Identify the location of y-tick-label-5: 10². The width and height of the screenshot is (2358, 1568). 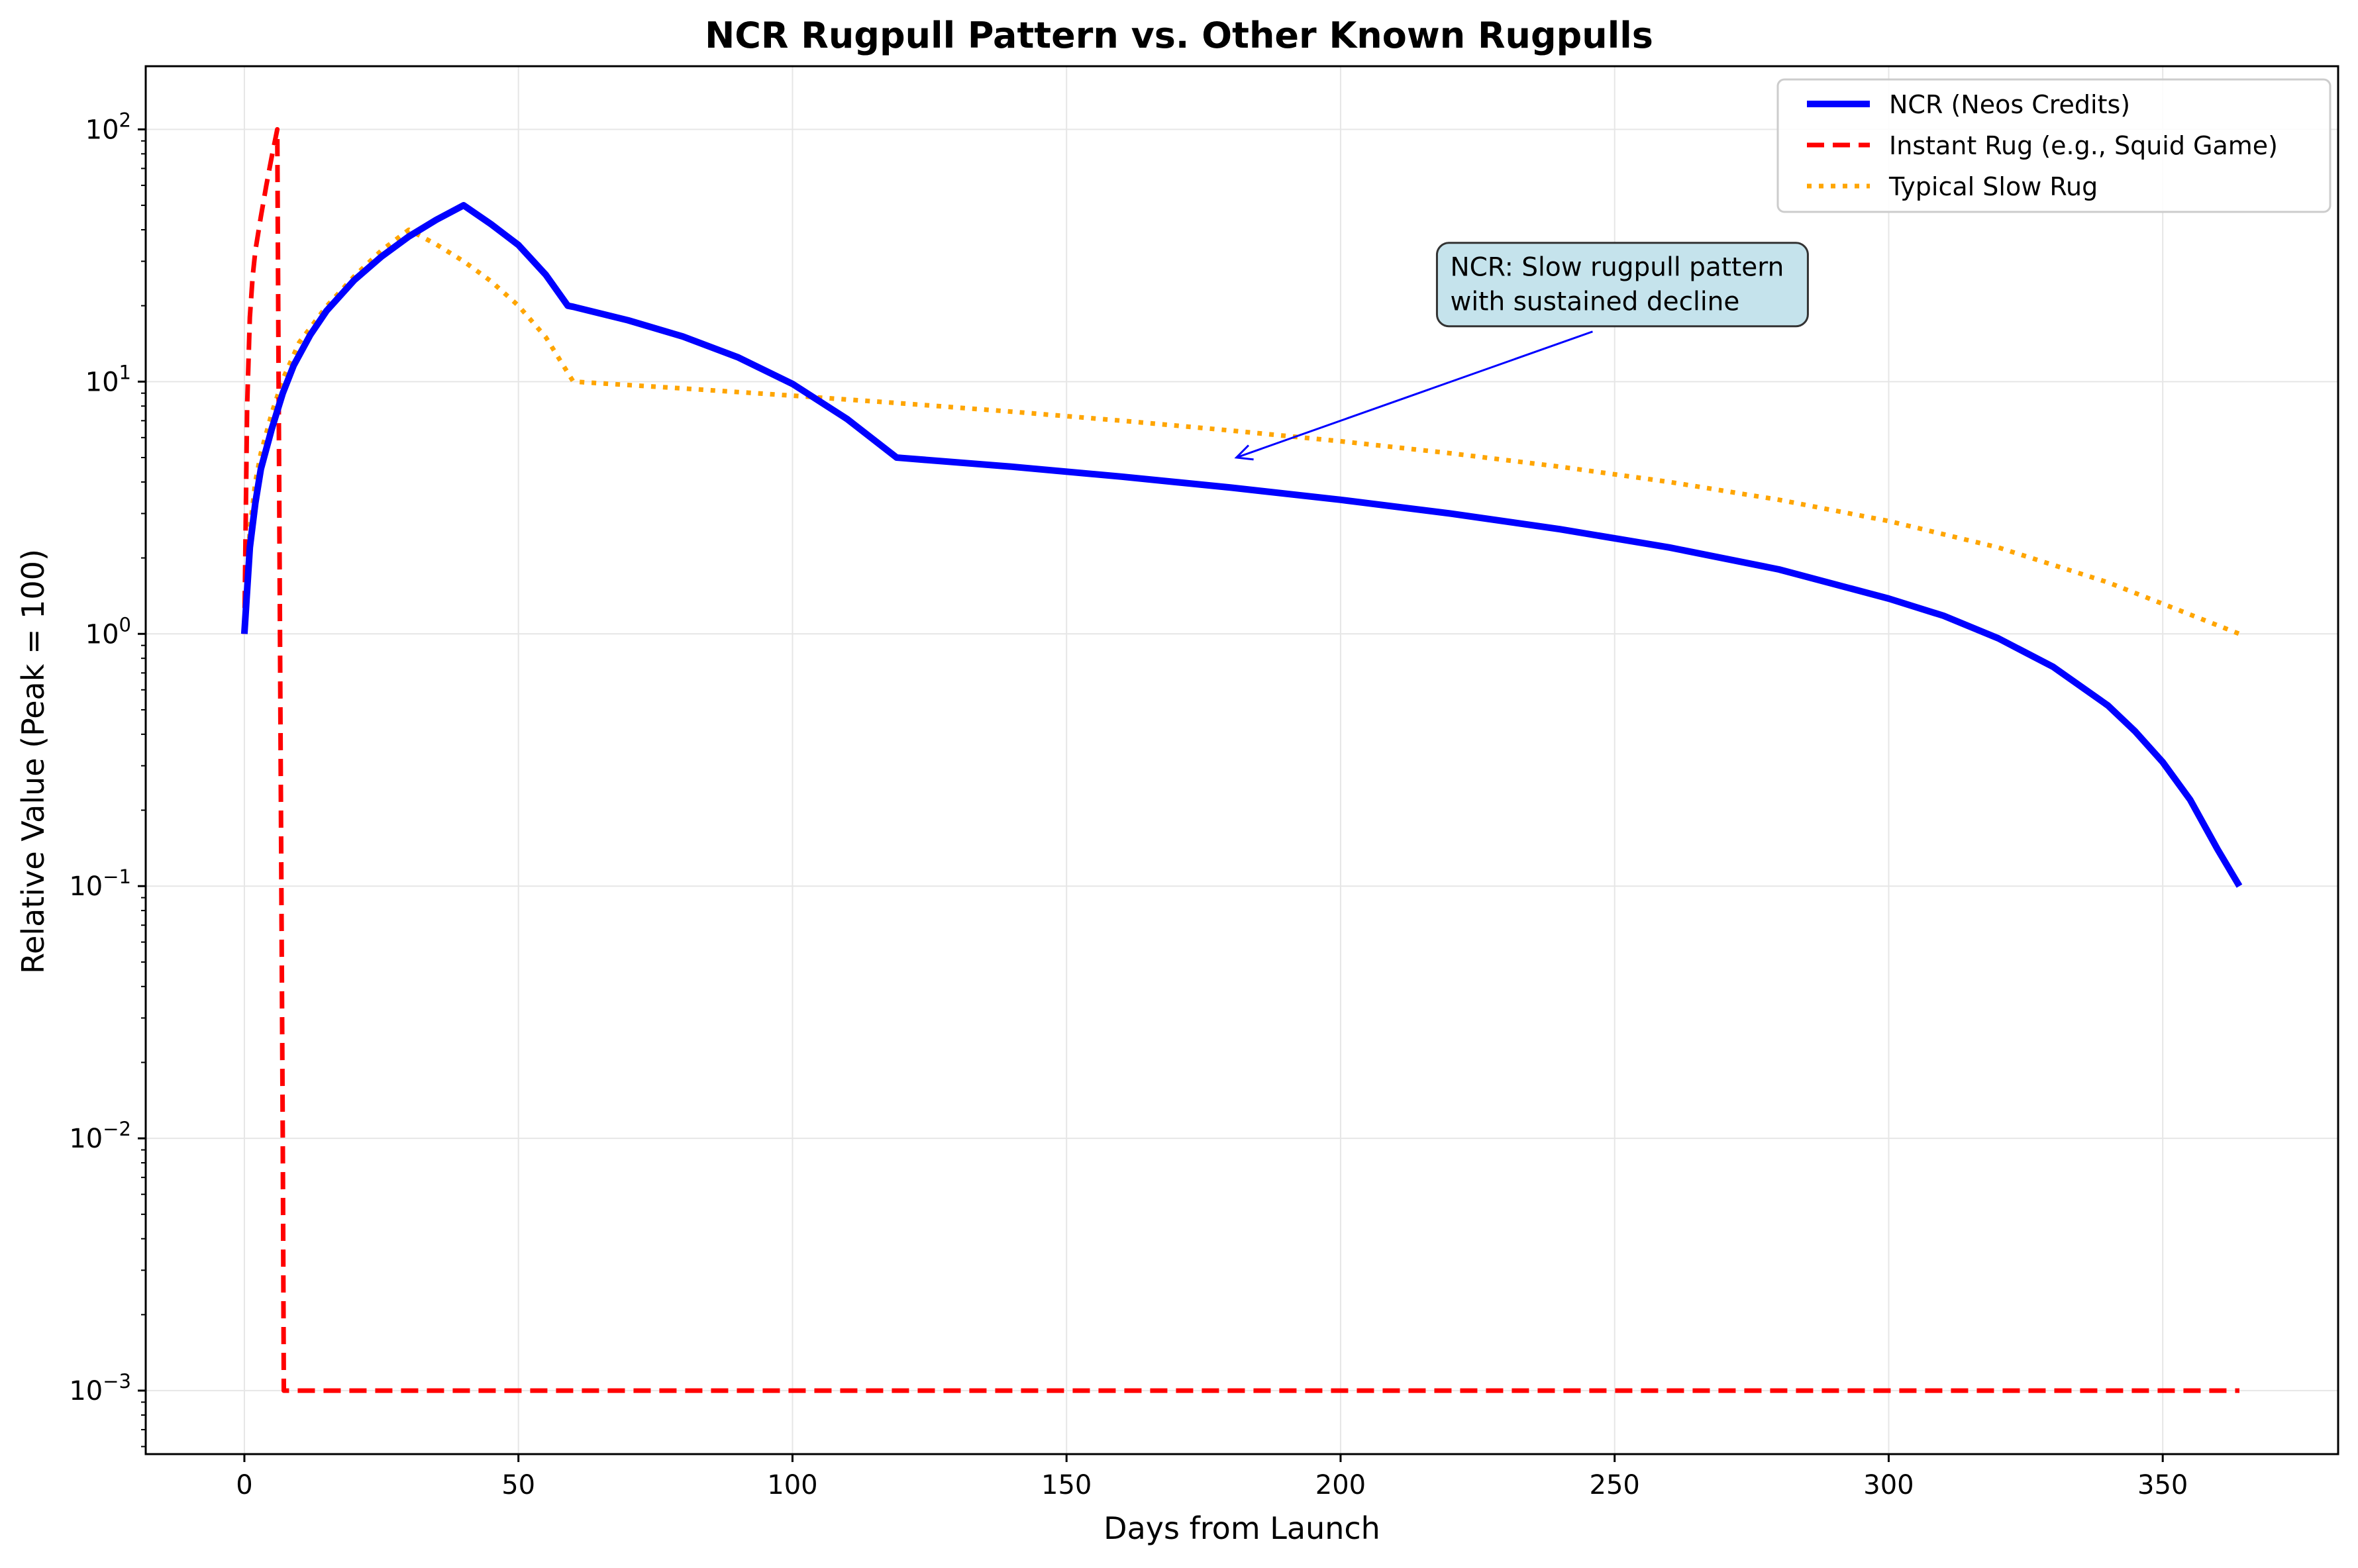
(108, 127).